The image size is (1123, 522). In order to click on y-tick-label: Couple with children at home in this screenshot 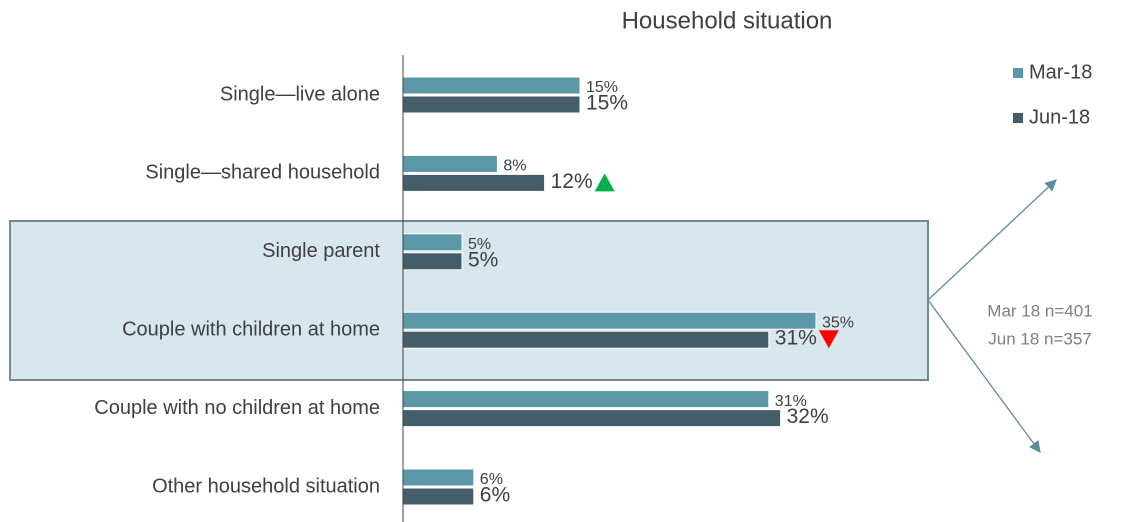, I will do `click(251, 329)`.